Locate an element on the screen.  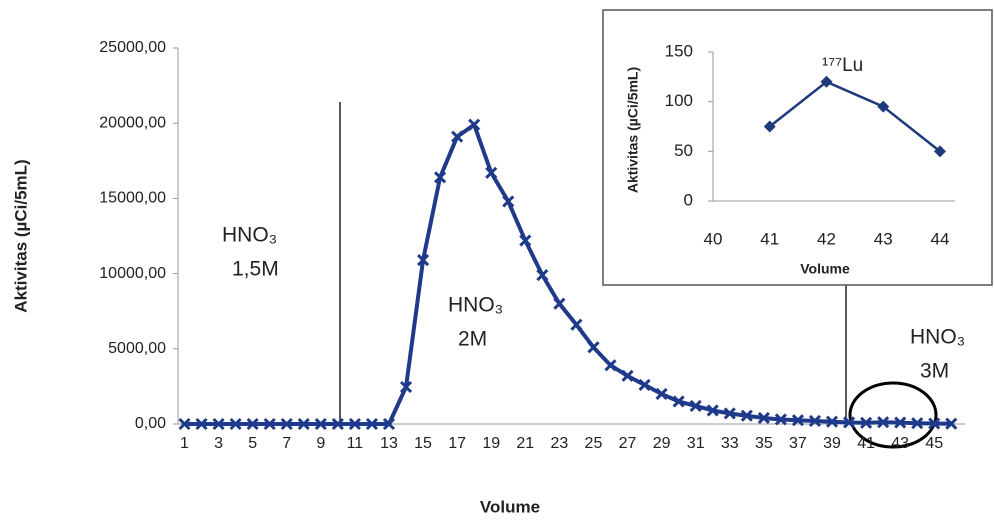
annotation: 3M is located at coordinates (934, 371).